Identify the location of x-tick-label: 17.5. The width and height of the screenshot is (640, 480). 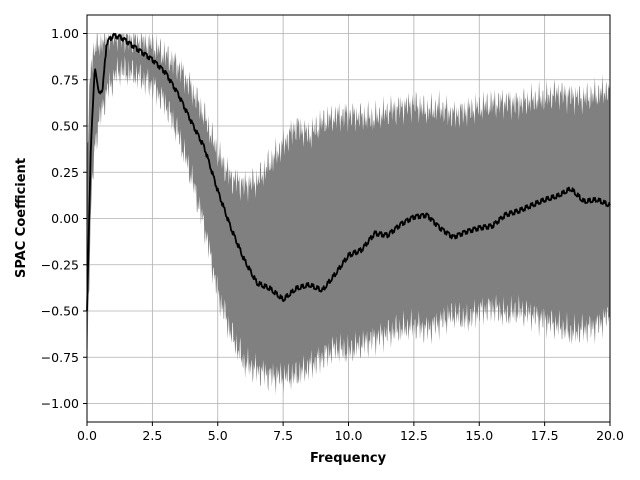
(545, 435).